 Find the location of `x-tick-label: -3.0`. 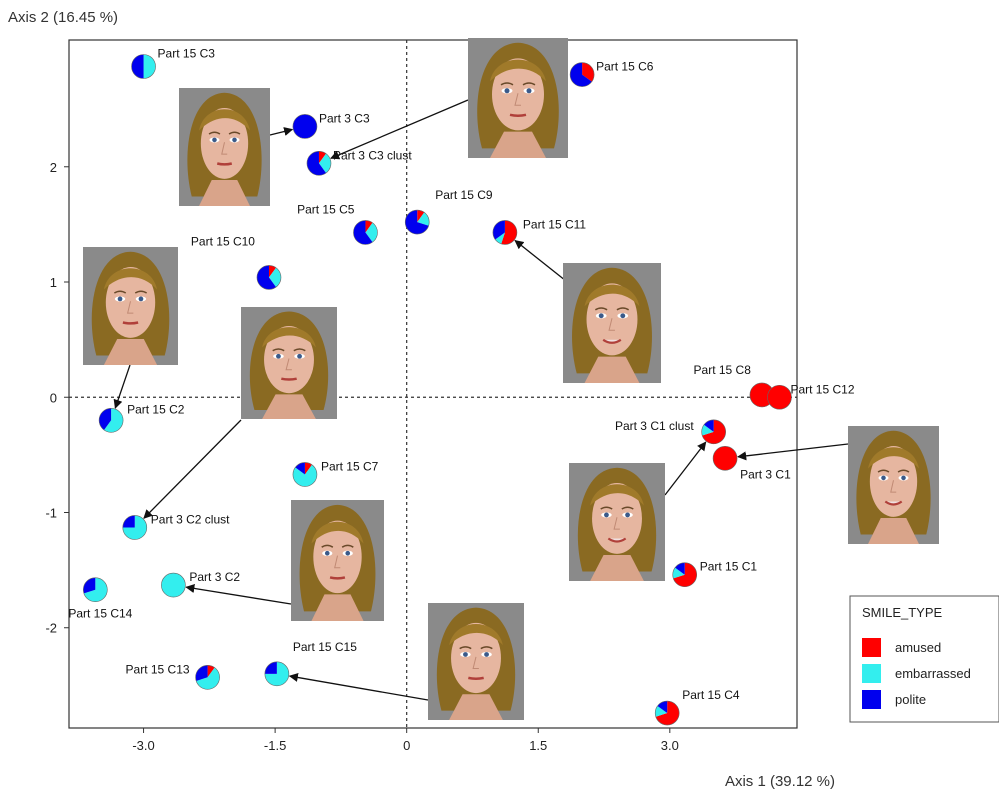

x-tick-label: -3.0 is located at coordinates (143, 745).